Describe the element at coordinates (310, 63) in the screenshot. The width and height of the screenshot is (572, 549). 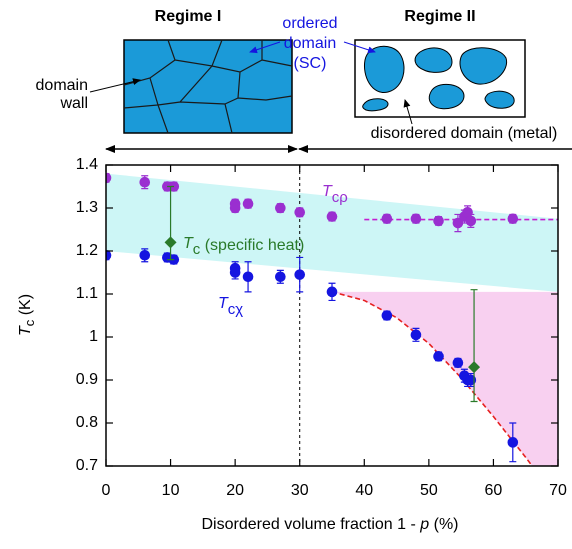
I see `annotation: (SC)` at that location.